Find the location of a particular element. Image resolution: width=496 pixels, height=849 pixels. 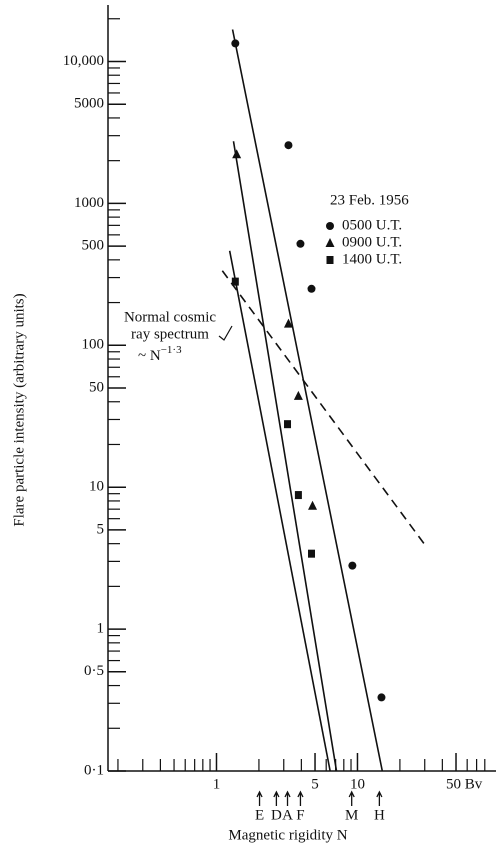

x-tick-label: 10 is located at coordinates (357, 784).